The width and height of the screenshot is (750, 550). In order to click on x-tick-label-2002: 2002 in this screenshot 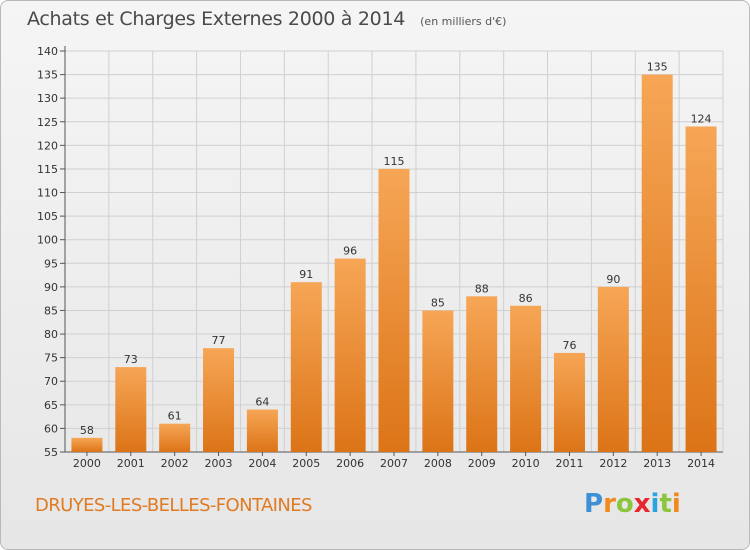, I will do `click(175, 463)`.